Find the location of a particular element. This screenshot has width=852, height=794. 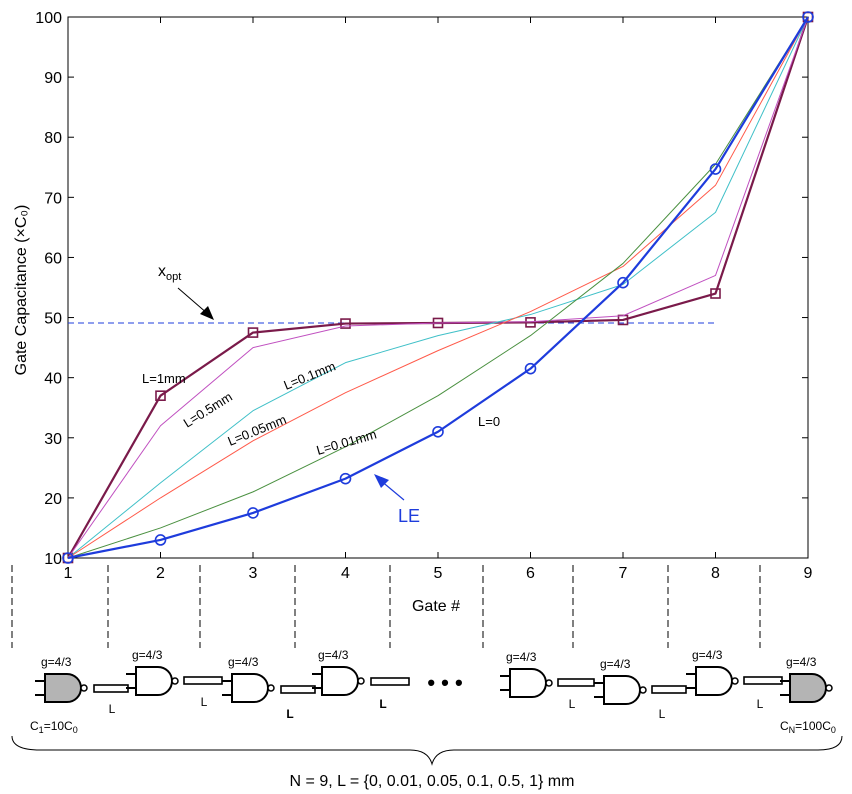

label-l-0.1mm: L=0.1mm is located at coordinates (310, 375).